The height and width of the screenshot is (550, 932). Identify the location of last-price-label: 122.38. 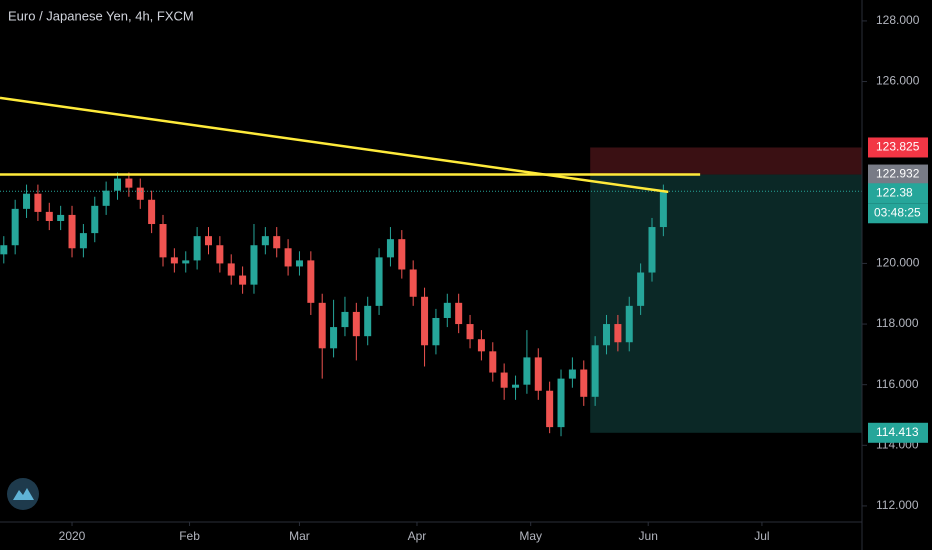
(894, 192).